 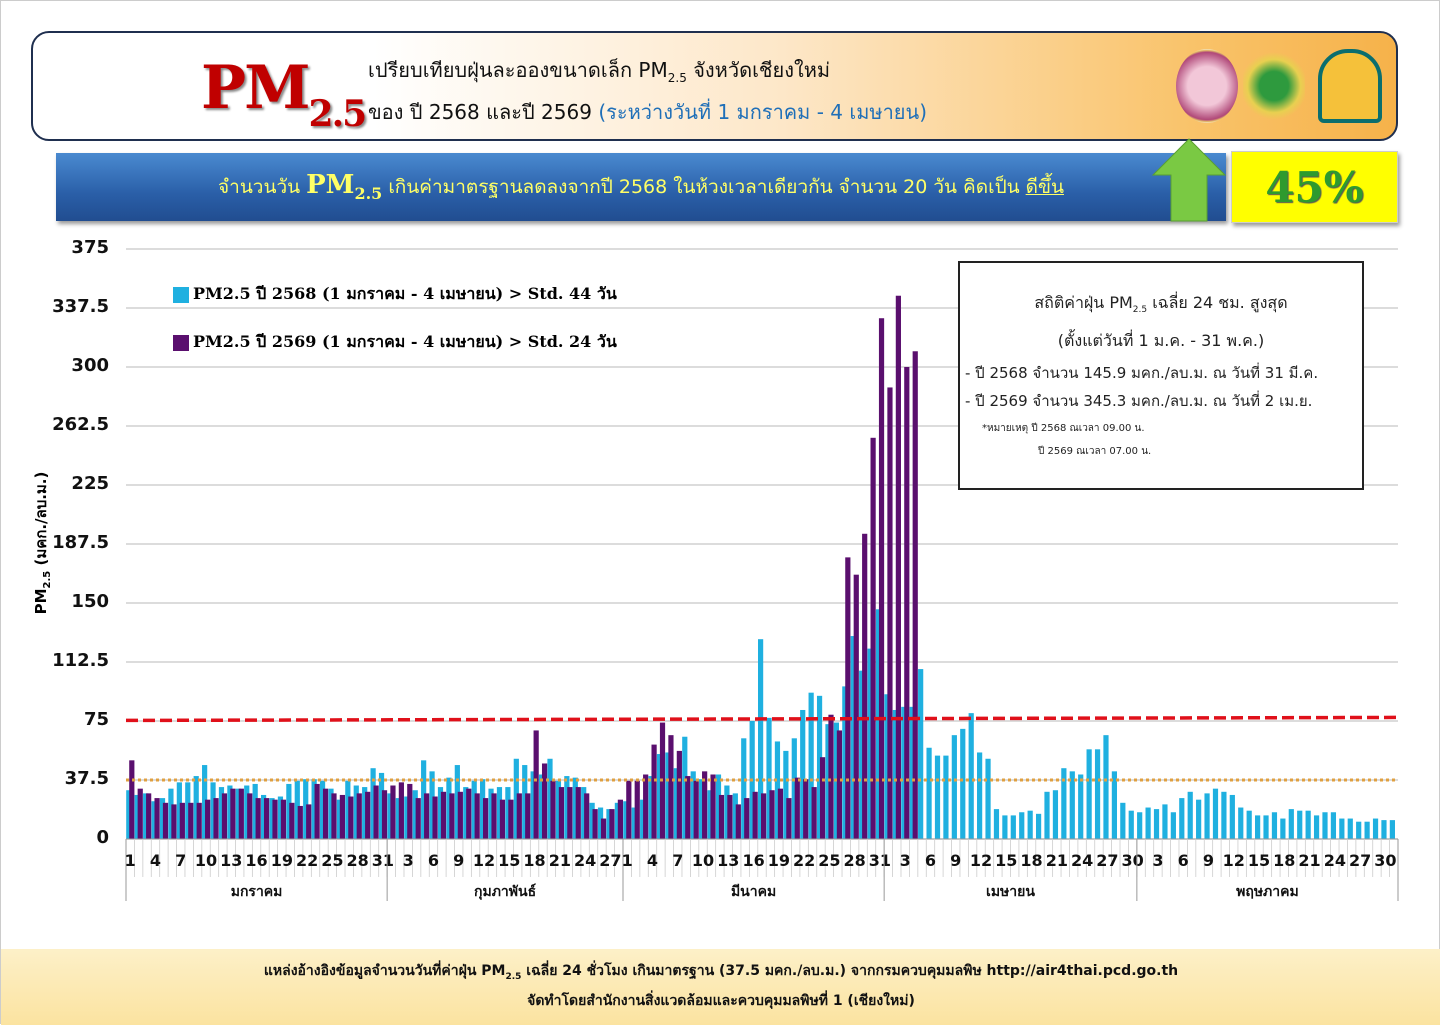 What do you see at coordinates (880, 860) in the screenshot?
I see `x-tick-label: 31` at bounding box center [880, 860].